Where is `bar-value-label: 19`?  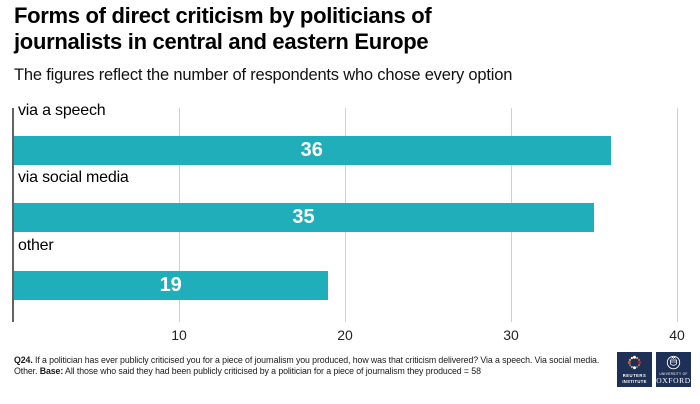
bar-value-label: 19 is located at coordinates (170, 284).